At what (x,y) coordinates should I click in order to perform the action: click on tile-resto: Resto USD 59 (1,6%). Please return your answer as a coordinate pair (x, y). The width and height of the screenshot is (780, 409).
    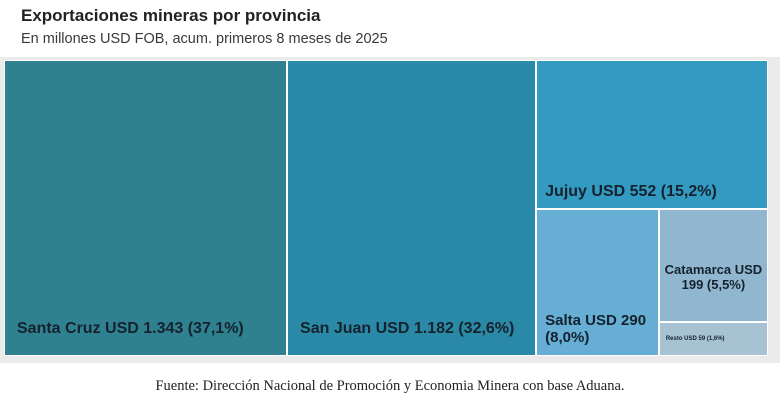
    Looking at the image, I should click on (713, 339).